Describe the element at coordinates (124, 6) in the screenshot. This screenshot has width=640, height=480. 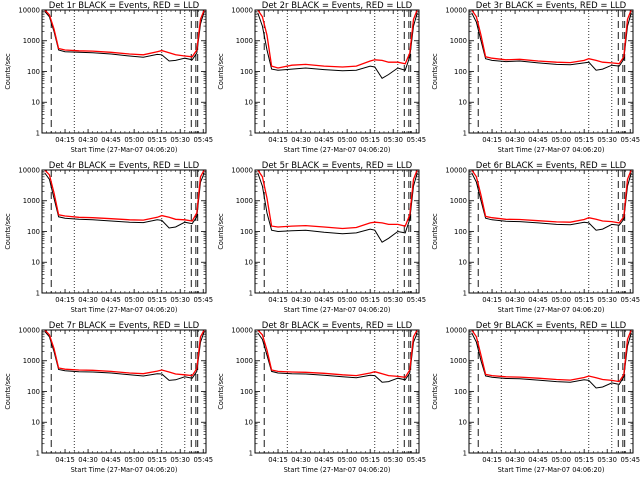
I see `chart-title: Det 1r BLACK = Events, RED = LLD` at that location.